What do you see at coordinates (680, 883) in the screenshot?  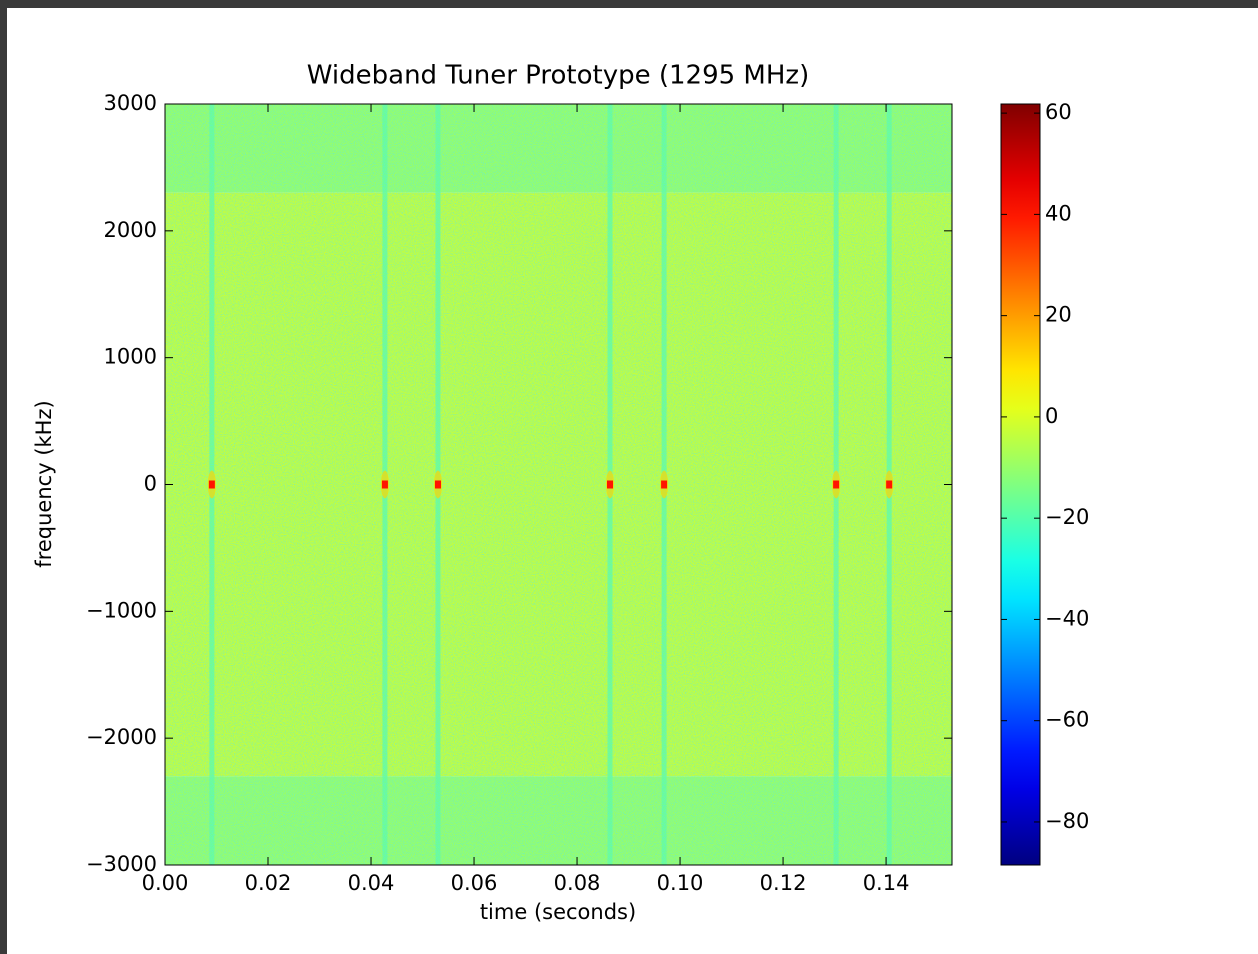 I see `x-tick-label: 0.10` at bounding box center [680, 883].